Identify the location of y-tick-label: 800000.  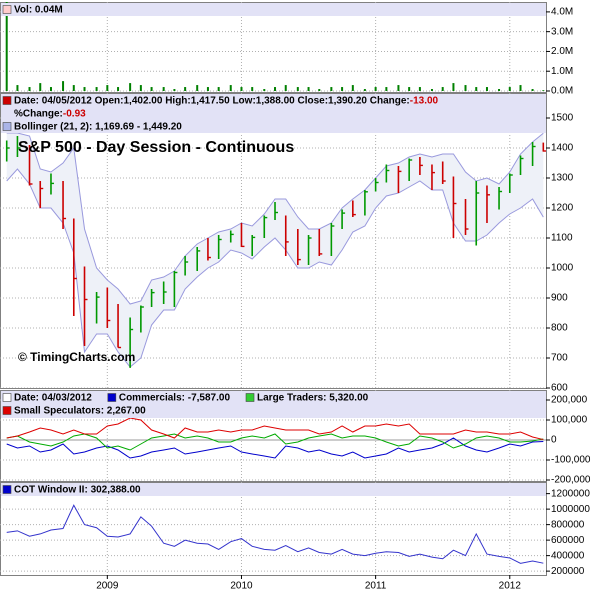
(568, 524).